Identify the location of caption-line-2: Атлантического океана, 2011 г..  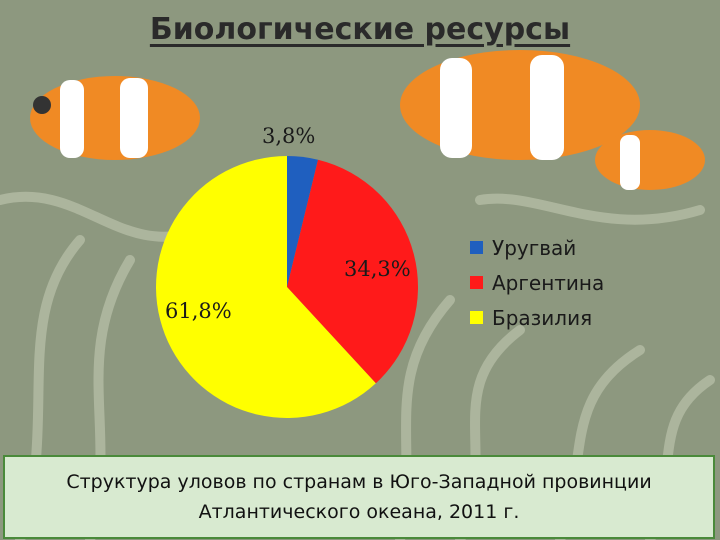
(359, 512).